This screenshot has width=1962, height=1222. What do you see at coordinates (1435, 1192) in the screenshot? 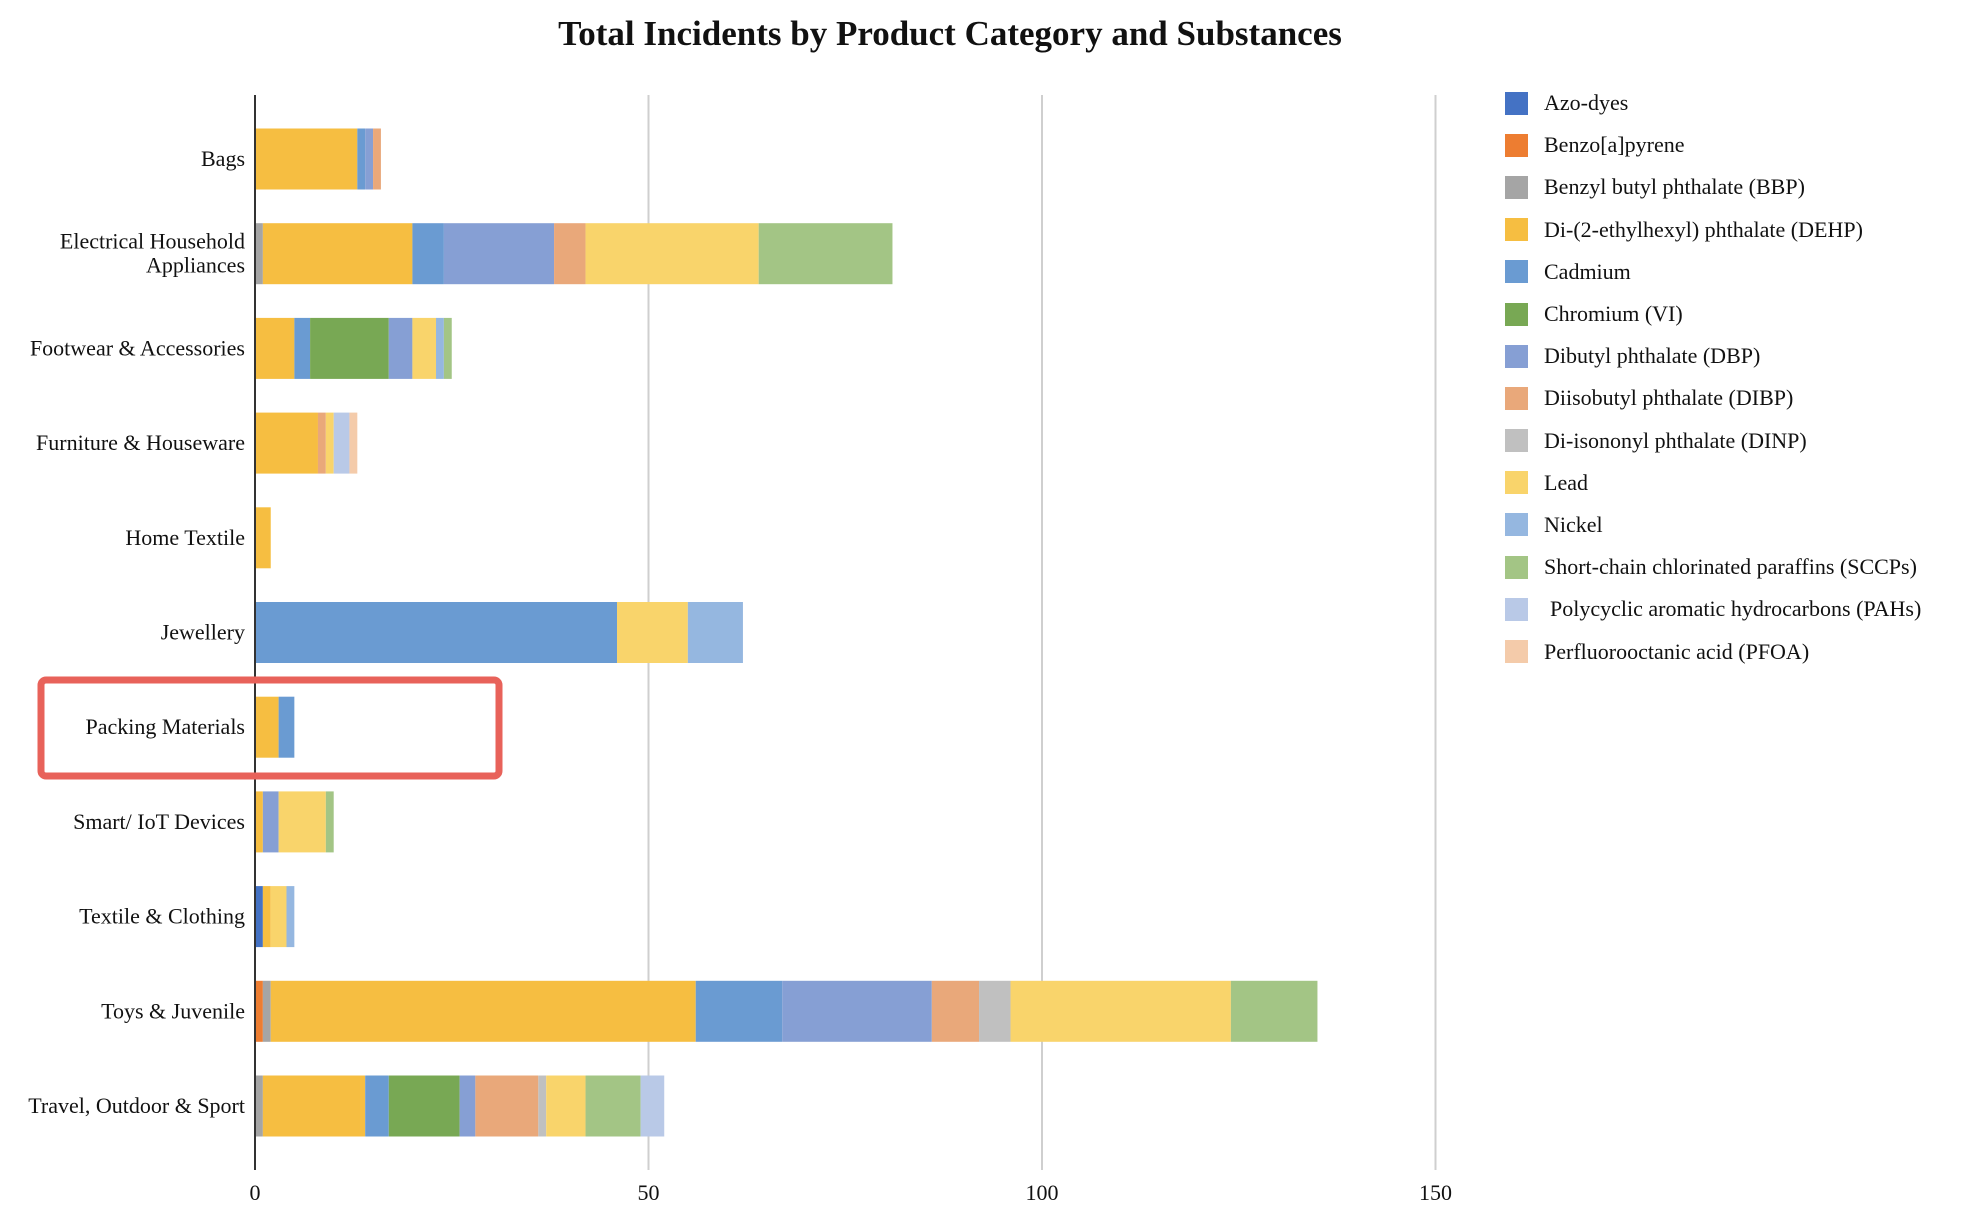
I see `x-tick-label: 150` at bounding box center [1435, 1192].